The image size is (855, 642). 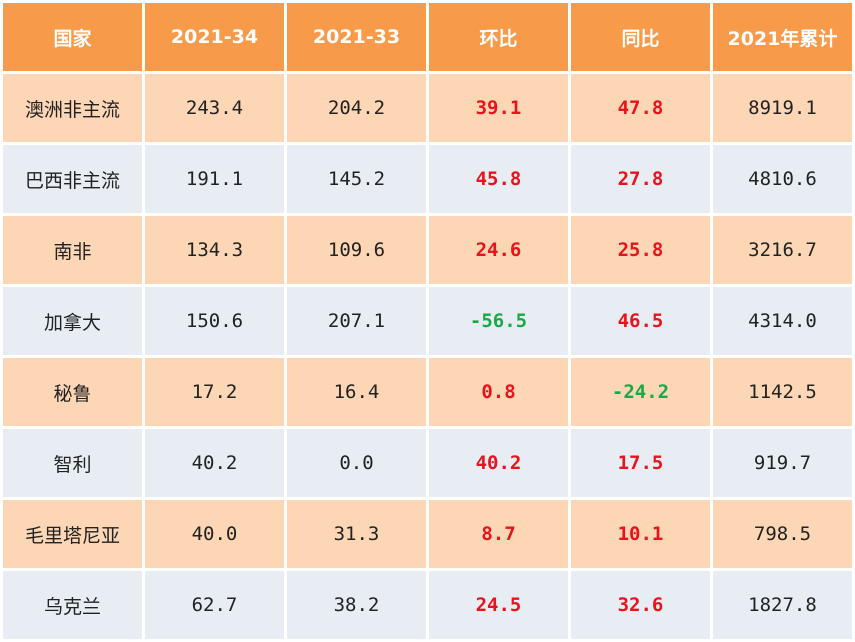 I want to click on header-row: 国家 2021-34 2021-33 环比 同比 2021年累计, so click(x=427, y=37).